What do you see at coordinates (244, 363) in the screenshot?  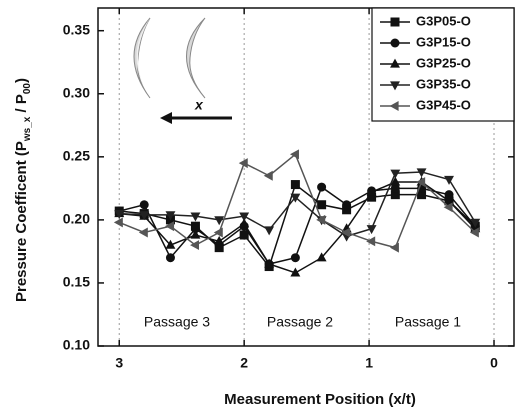 I see `x-tick-label: 2` at bounding box center [244, 363].